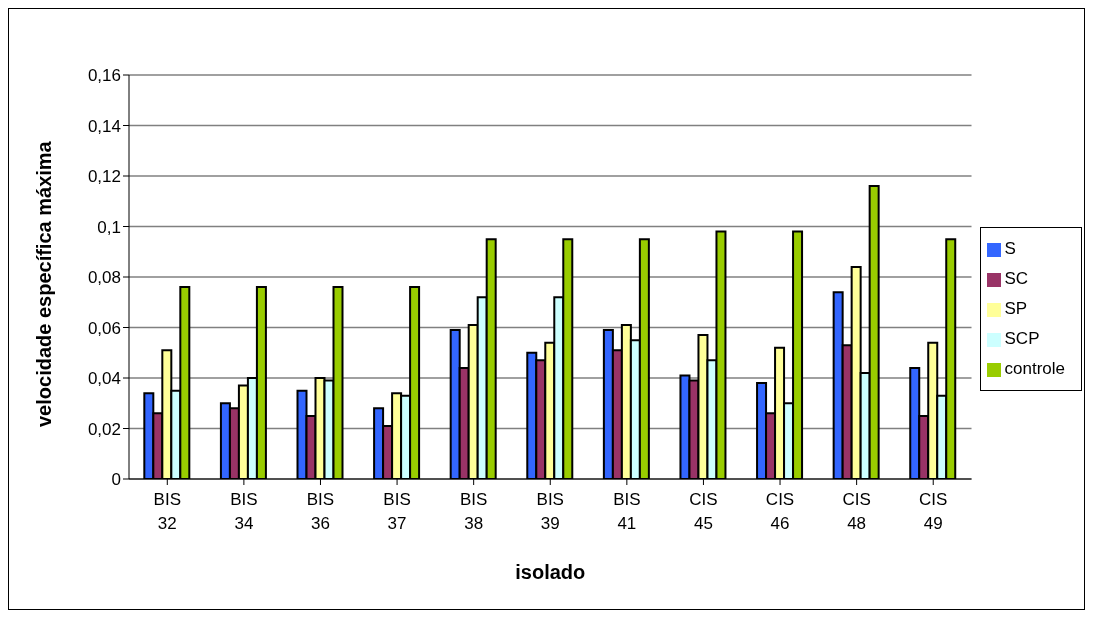 This screenshot has width=1093, height=621. What do you see at coordinates (550, 511) in the screenshot?
I see `x-tick-label: BIS 39` at bounding box center [550, 511].